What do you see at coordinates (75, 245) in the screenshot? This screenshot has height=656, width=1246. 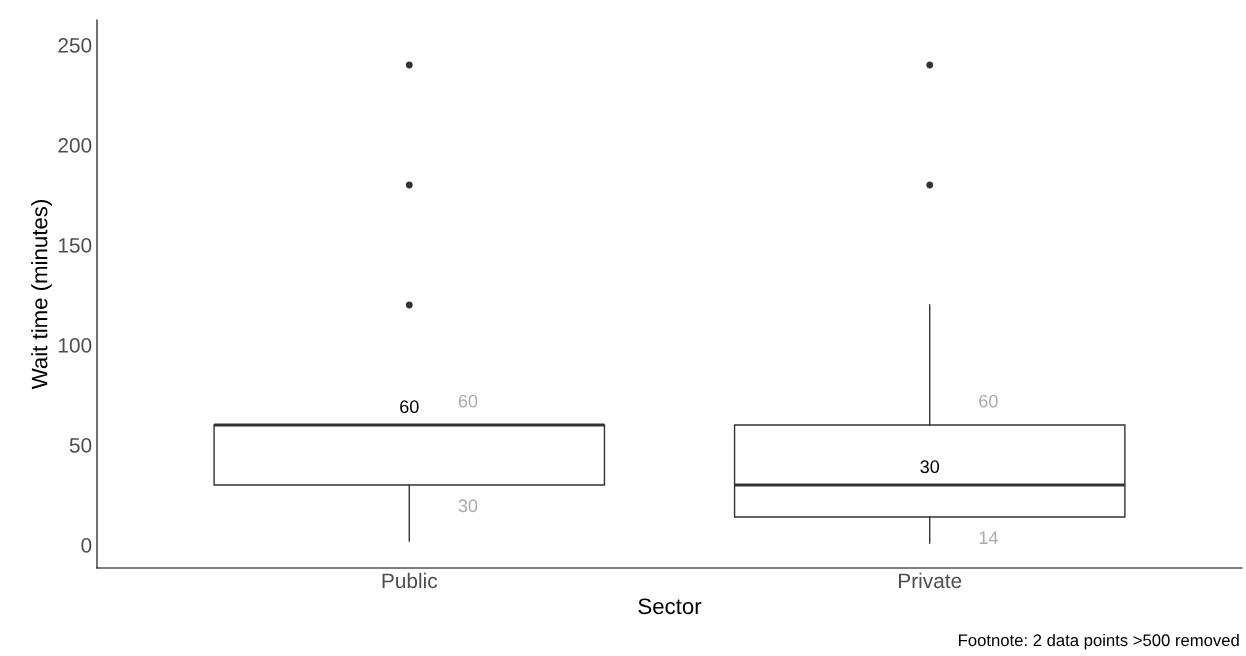 I see `y-tick-label: 150` at bounding box center [75, 245].